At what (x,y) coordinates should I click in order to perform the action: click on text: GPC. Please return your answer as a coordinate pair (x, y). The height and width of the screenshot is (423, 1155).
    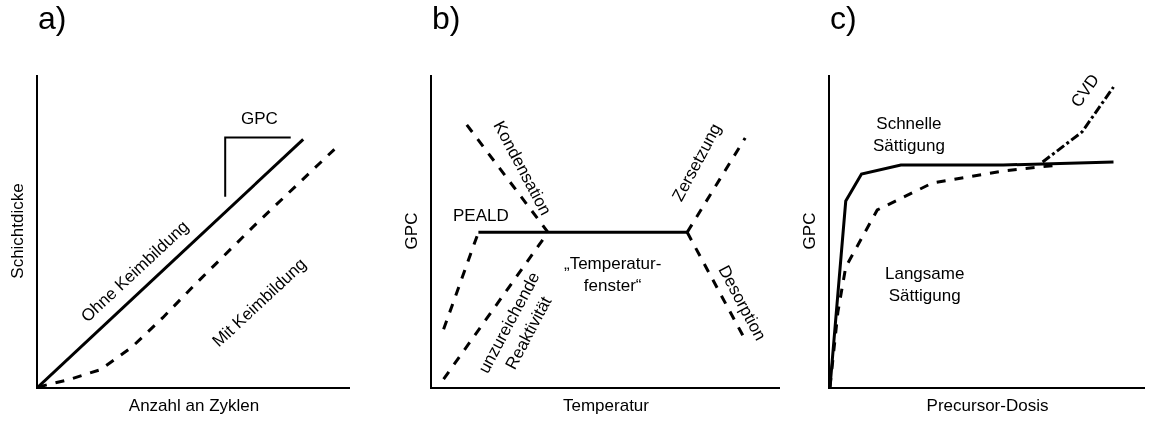
    Looking at the image, I should click on (259, 118).